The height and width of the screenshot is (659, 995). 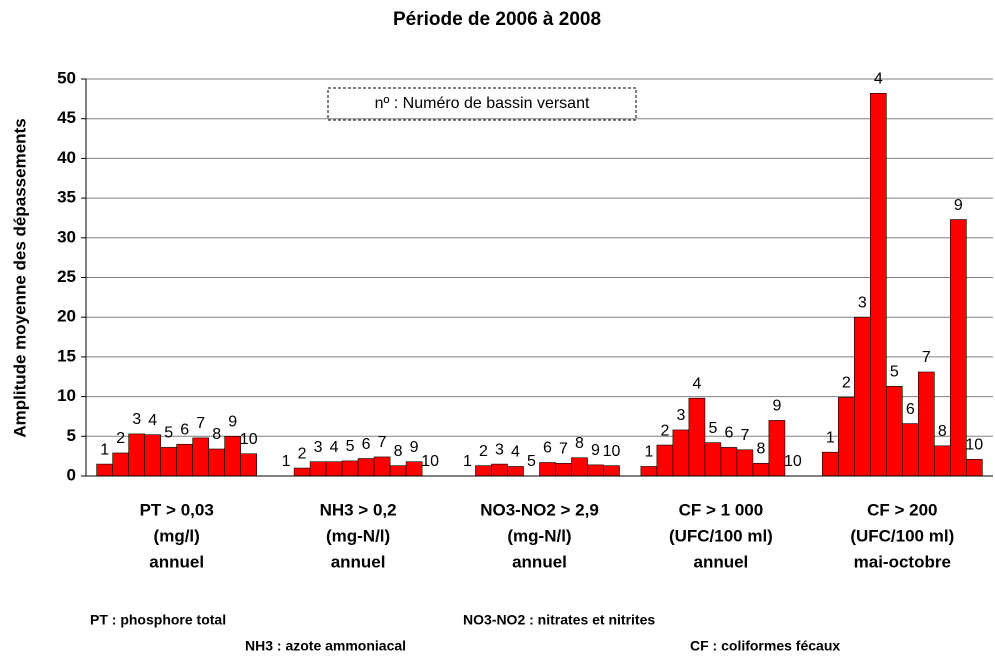 What do you see at coordinates (177, 535) in the screenshot?
I see `x-tick-label: (mg/l)` at bounding box center [177, 535].